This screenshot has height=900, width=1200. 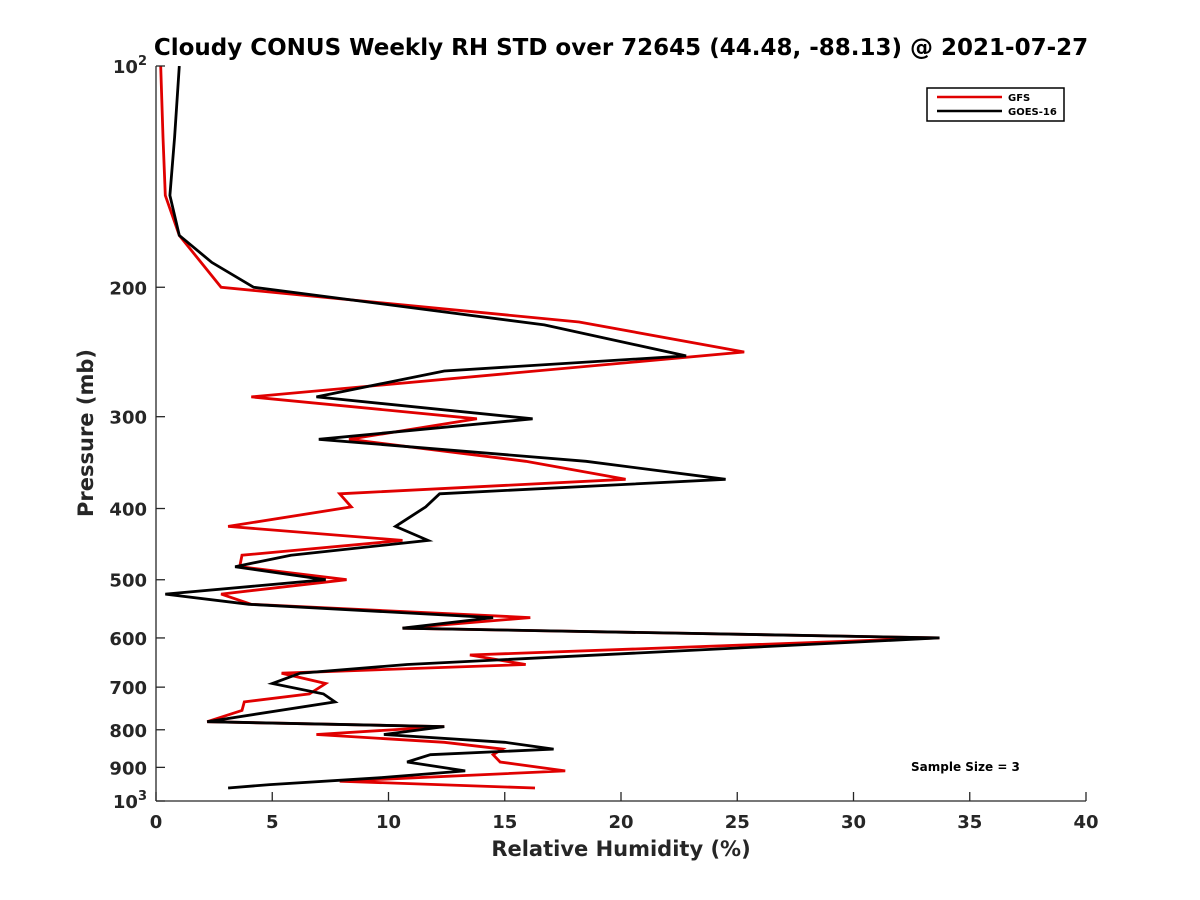 What do you see at coordinates (128, 288) in the screenshot?
I see `y-tick-label: 200` at bounding box center [128, 288].